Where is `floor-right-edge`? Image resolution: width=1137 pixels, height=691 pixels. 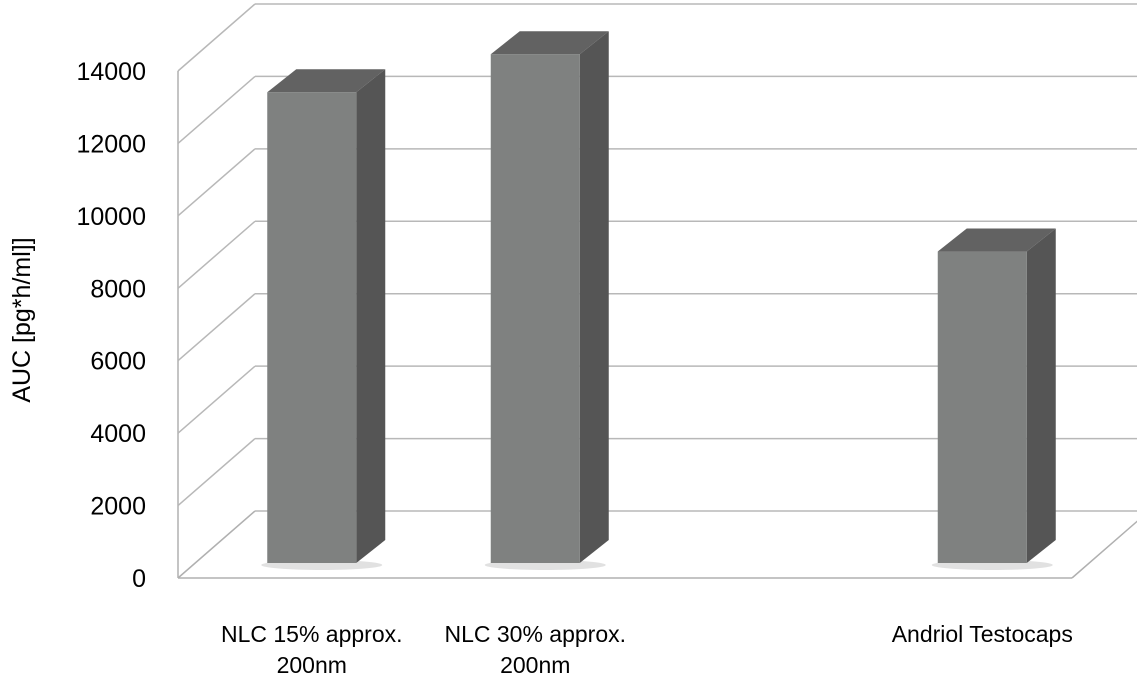
floor-right-edge is located at coordinates (1104, 549).